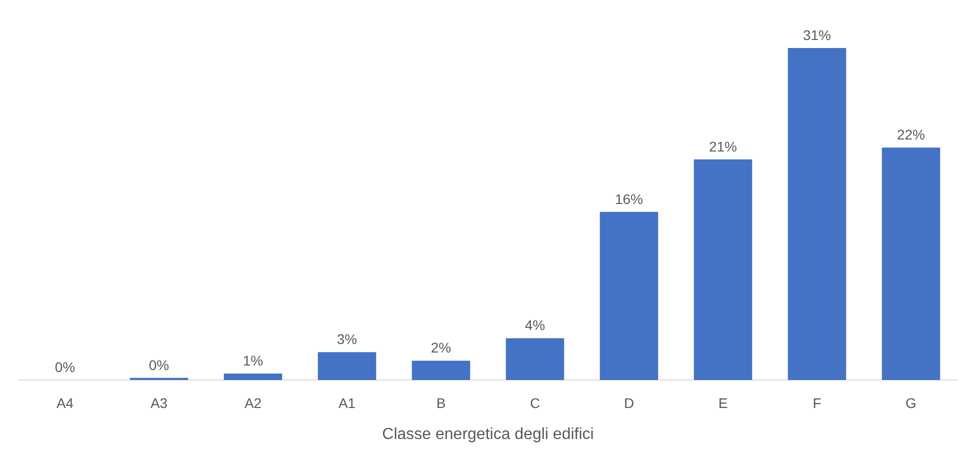 The width and height of the screenshot is (976, 463). I want to click on data-label: 4%, so click(535, 325).